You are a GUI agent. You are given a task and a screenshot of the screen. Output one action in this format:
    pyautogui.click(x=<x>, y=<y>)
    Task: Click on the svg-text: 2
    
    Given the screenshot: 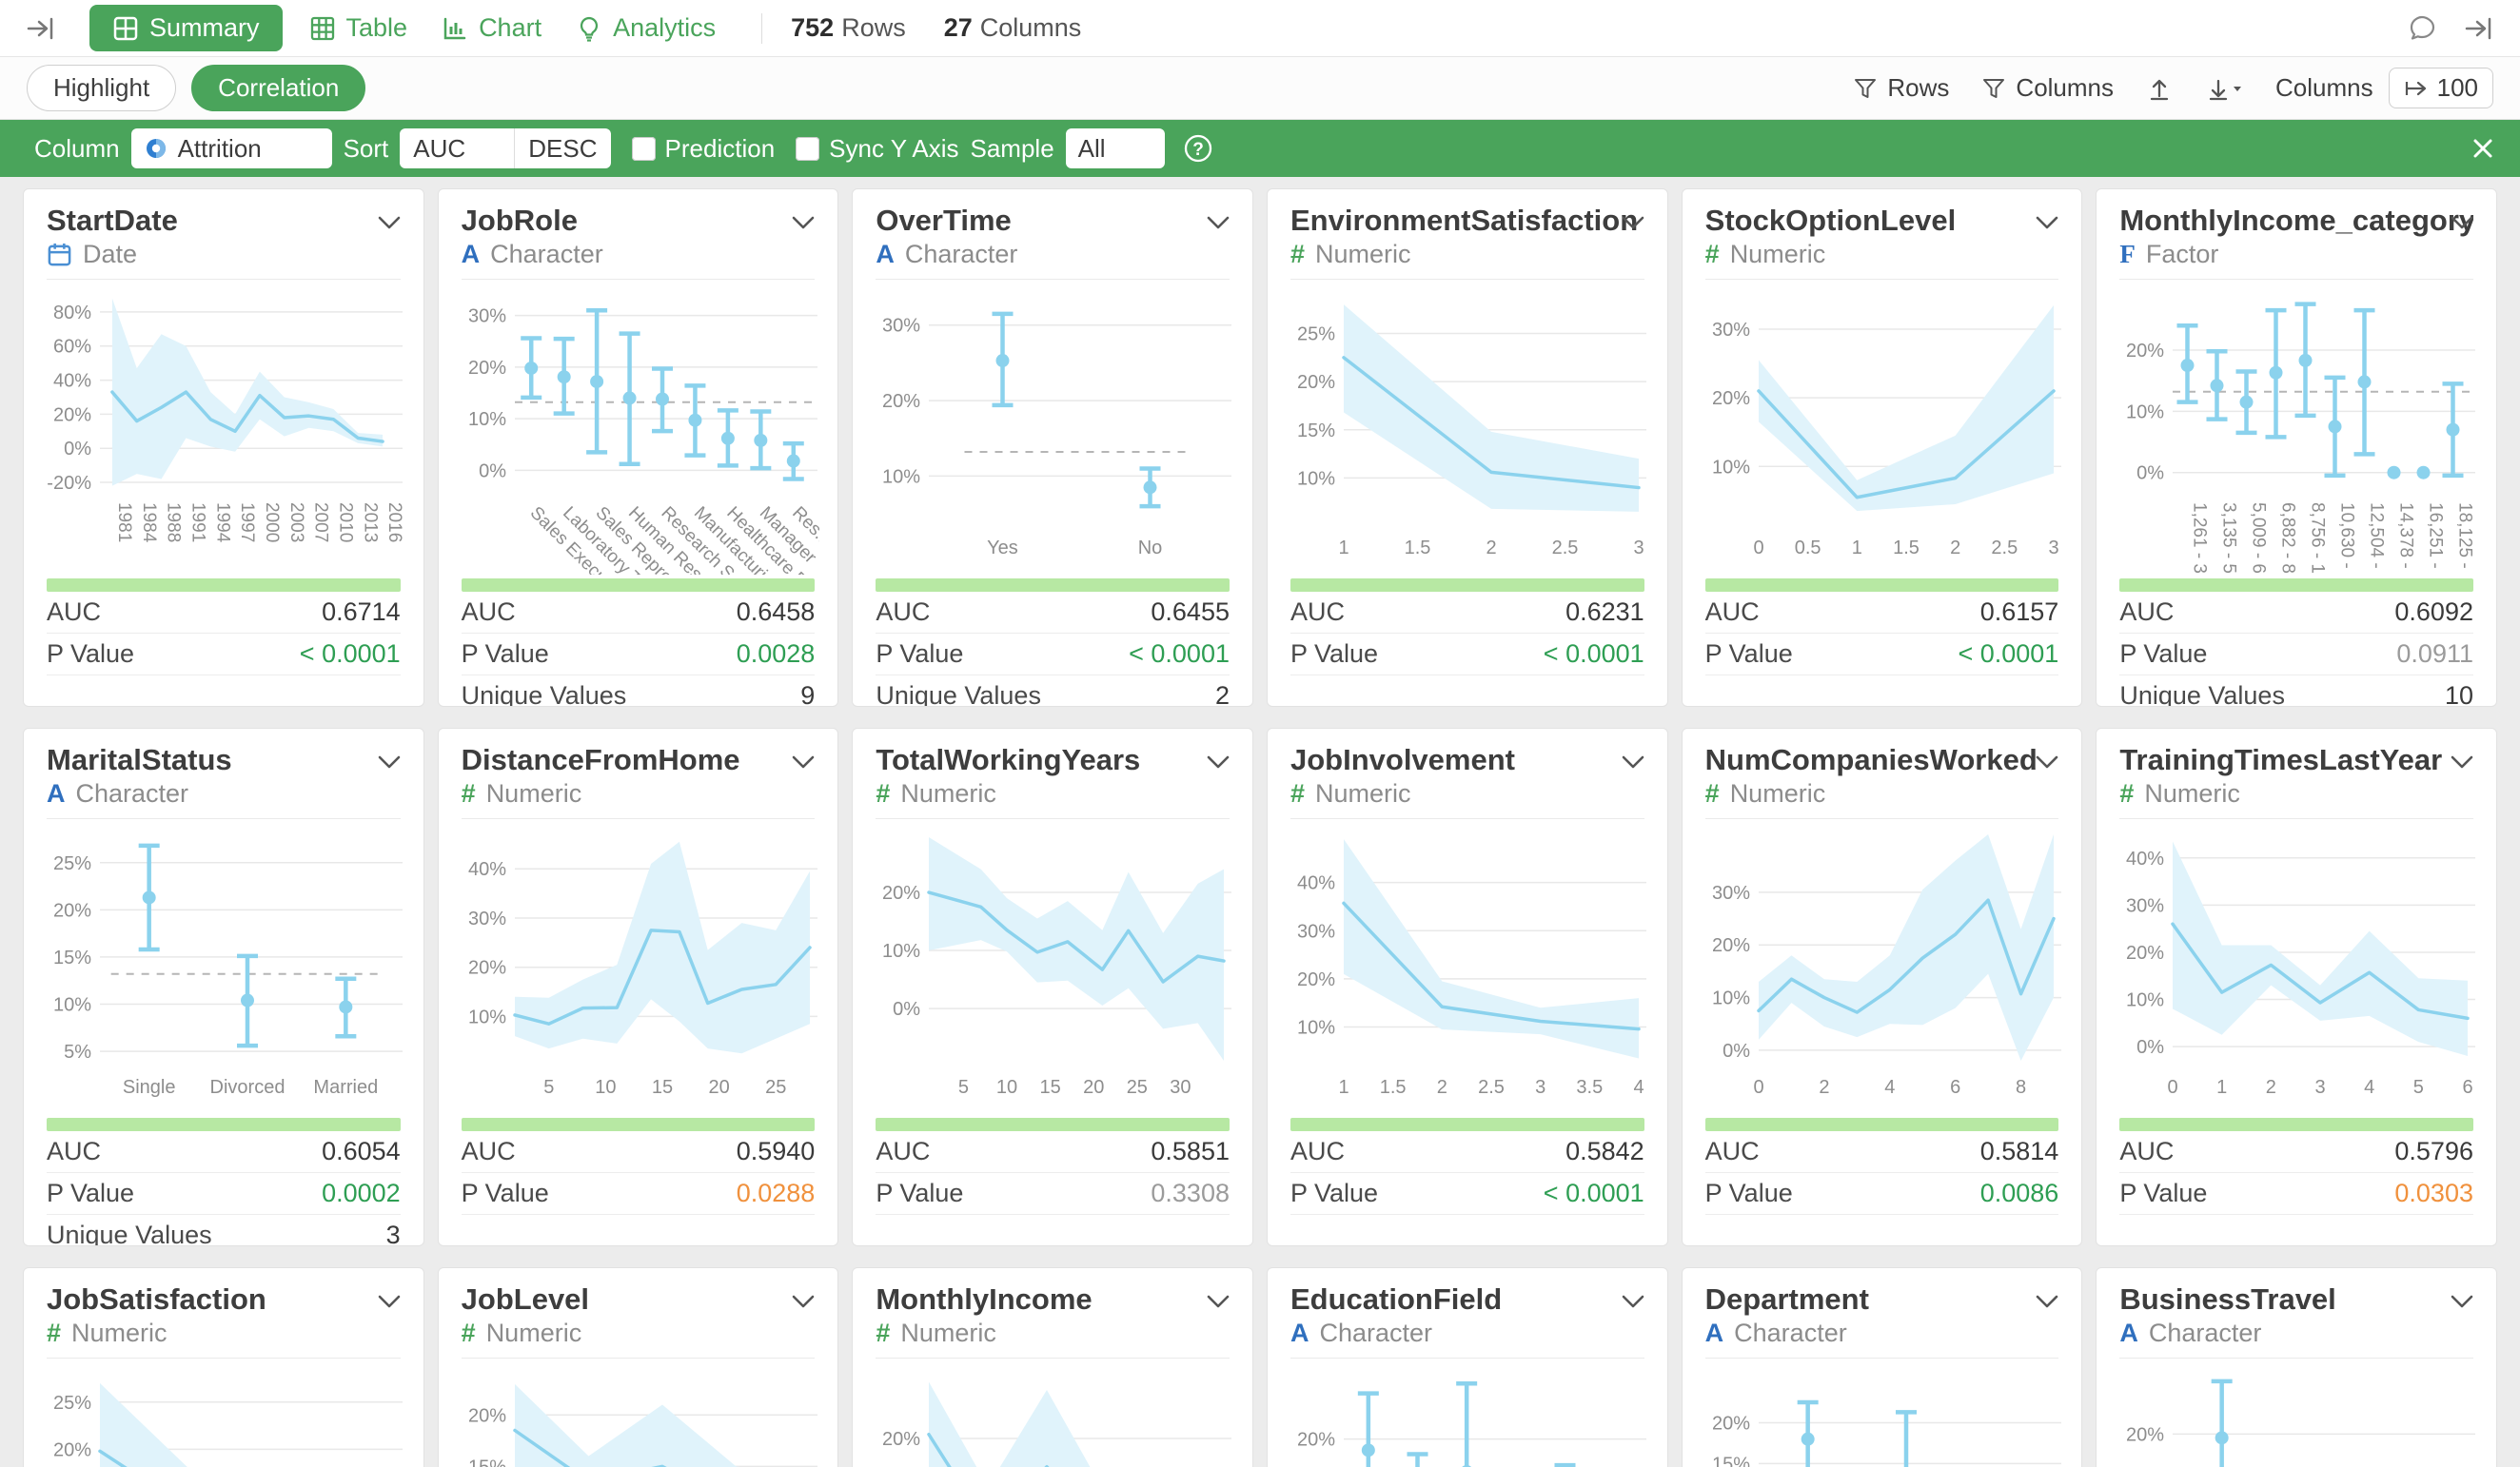 What is the action you would take?
    pyautogui.click(x=1442, y=1087)
    